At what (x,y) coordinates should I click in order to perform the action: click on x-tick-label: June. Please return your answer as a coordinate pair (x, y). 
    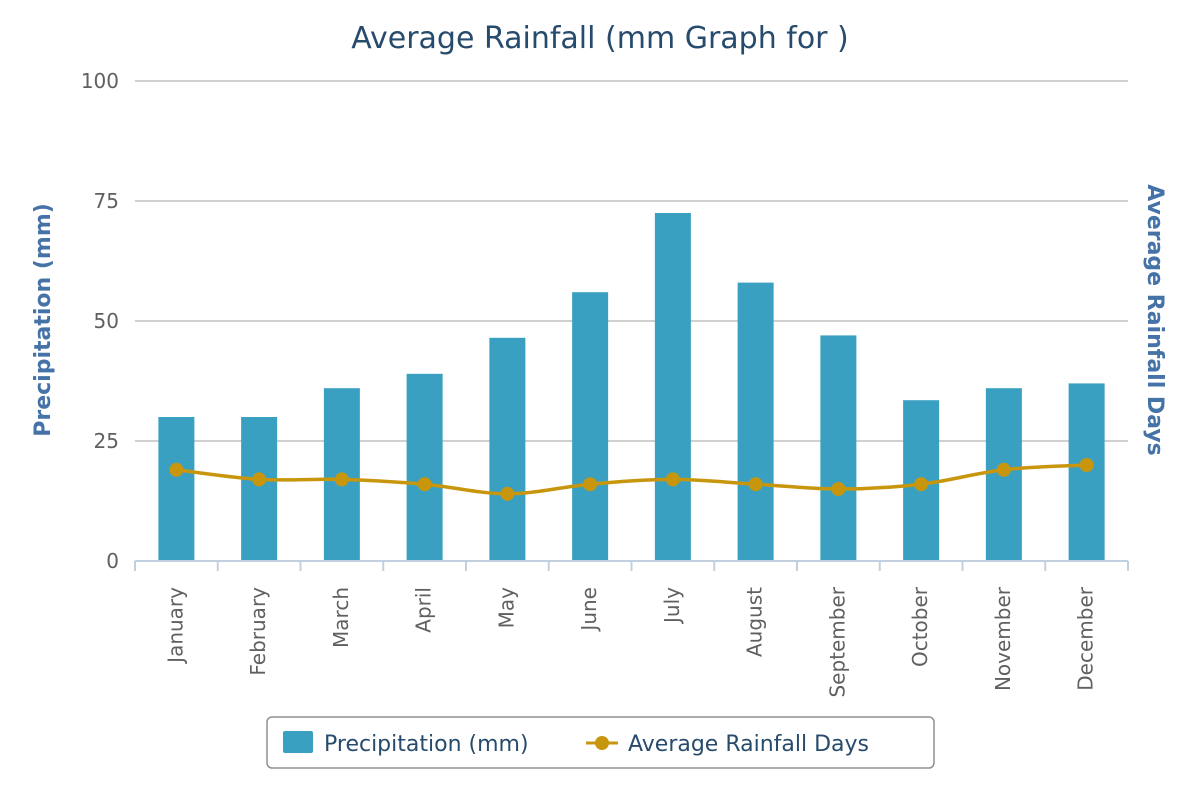
    Looking at the image, I should click on (589, 610).